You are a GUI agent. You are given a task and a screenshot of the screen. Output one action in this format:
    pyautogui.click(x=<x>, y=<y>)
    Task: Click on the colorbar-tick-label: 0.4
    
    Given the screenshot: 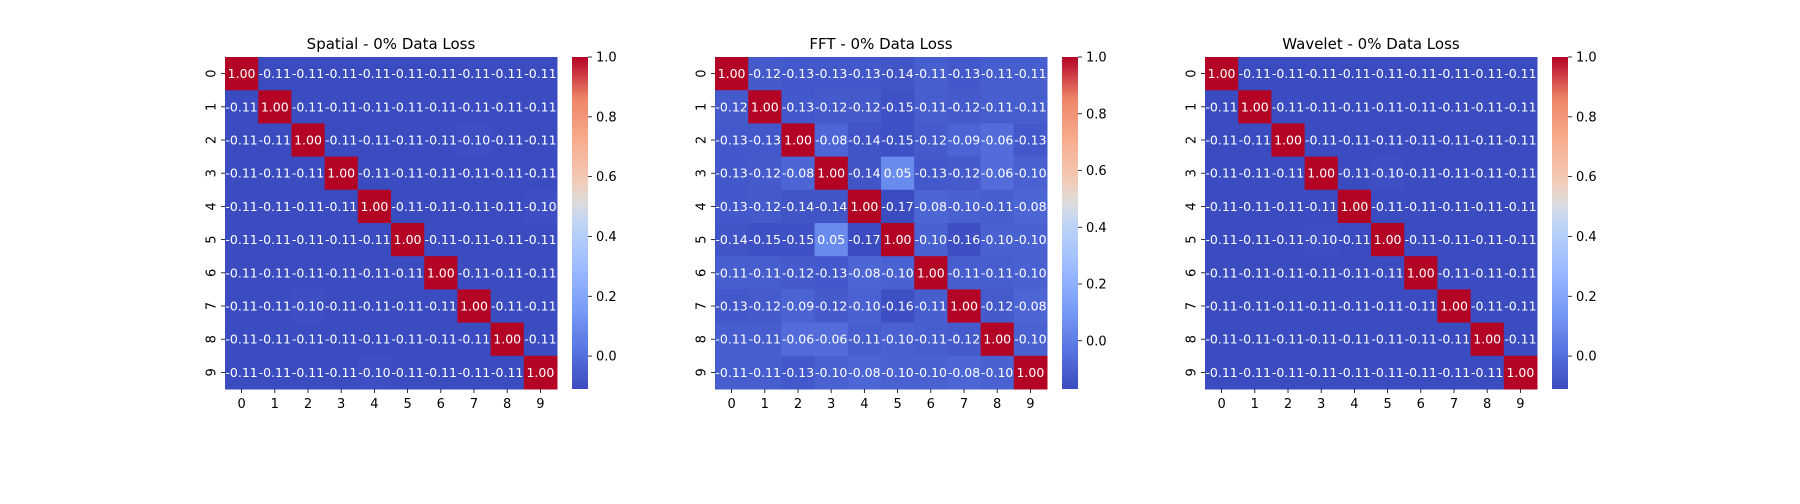 What is the action you would take?
    pyautogui.click(x=606, y=237)
    